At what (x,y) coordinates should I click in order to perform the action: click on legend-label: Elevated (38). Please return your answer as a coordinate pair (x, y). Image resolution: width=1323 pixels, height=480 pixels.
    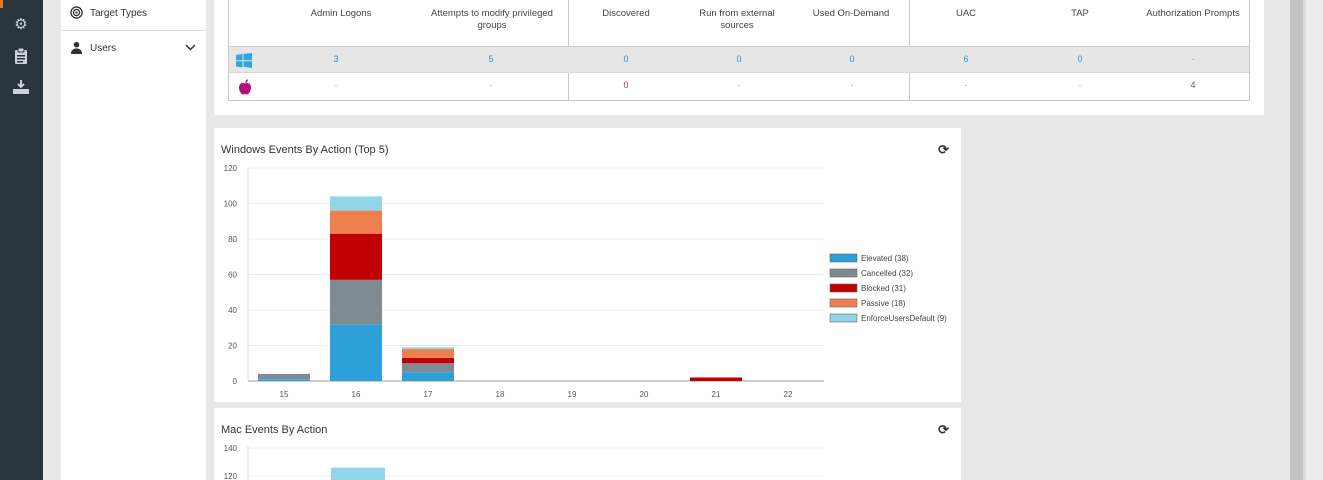
    Looking at the image, I should click on (885, 258).